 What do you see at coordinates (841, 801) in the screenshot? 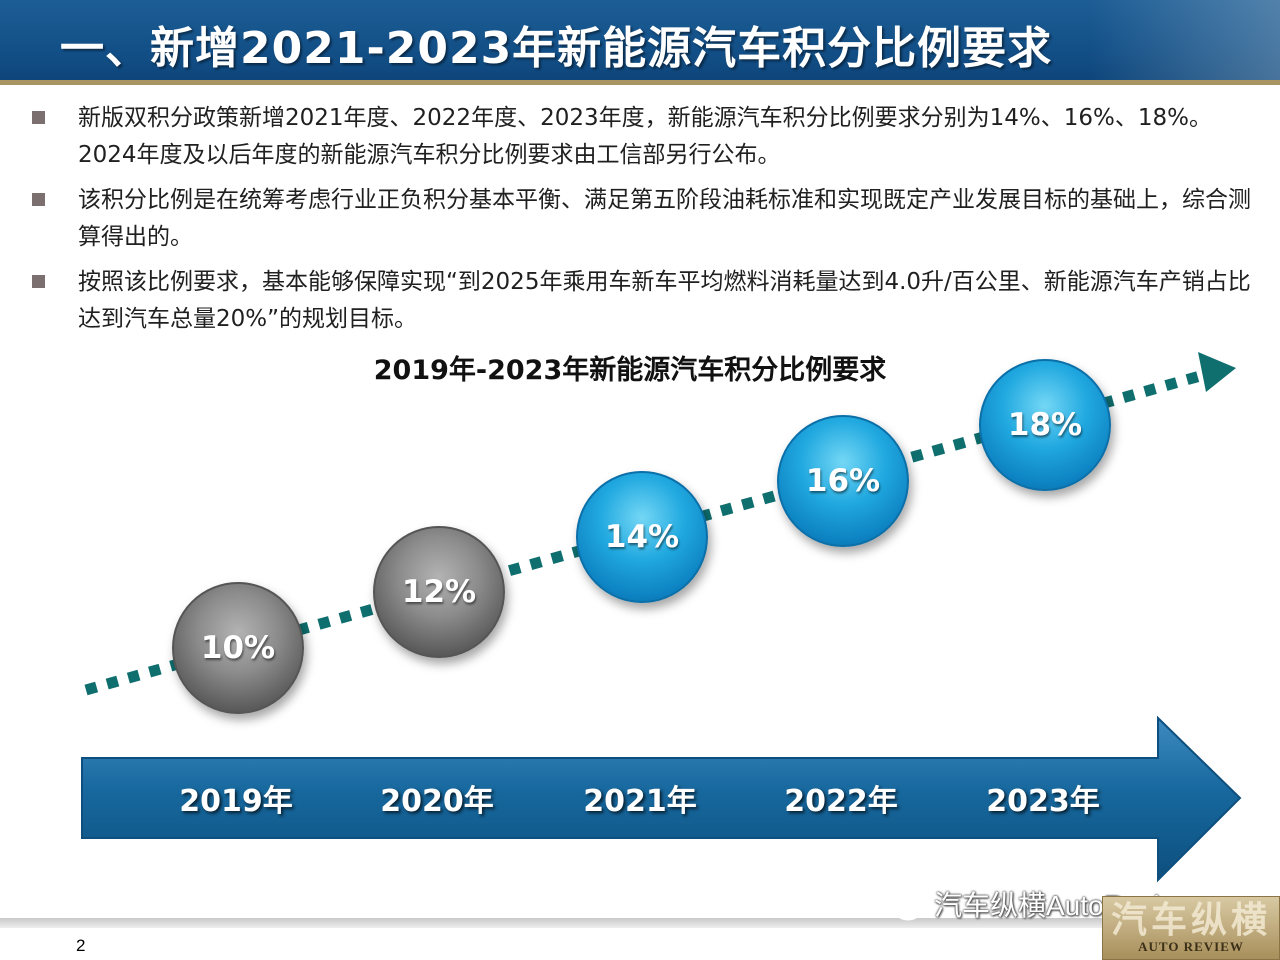
I see `timeline-year-label: 2022年` at bounding box center [841, 801].